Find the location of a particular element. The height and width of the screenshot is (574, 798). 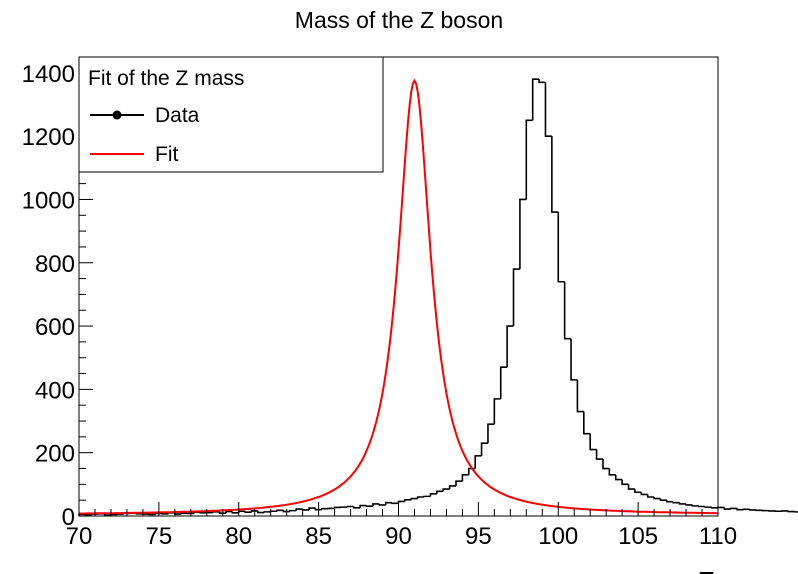

x-axis: 70 75 80 85 90 95 100 105 110 is located at coordinates (401, 526).